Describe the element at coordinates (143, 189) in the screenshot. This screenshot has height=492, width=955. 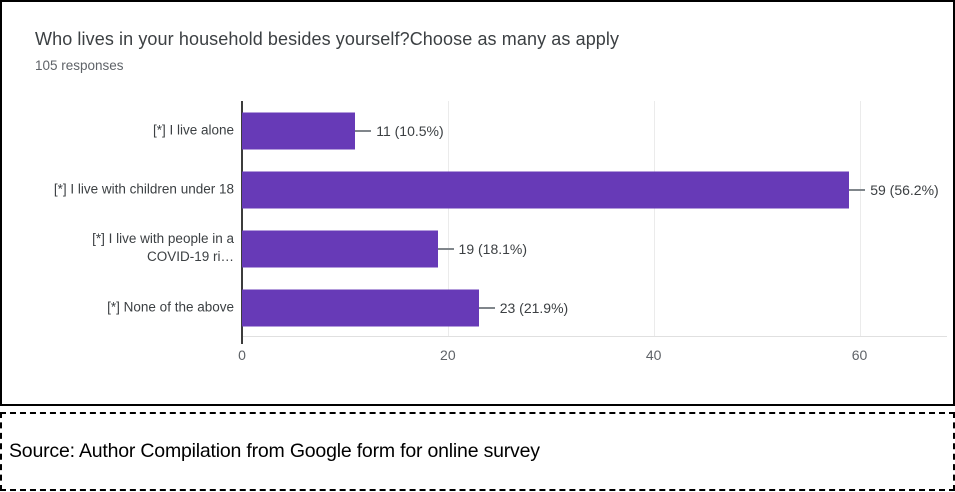
I see `category-label: [*] I live with children under 18` at that location.